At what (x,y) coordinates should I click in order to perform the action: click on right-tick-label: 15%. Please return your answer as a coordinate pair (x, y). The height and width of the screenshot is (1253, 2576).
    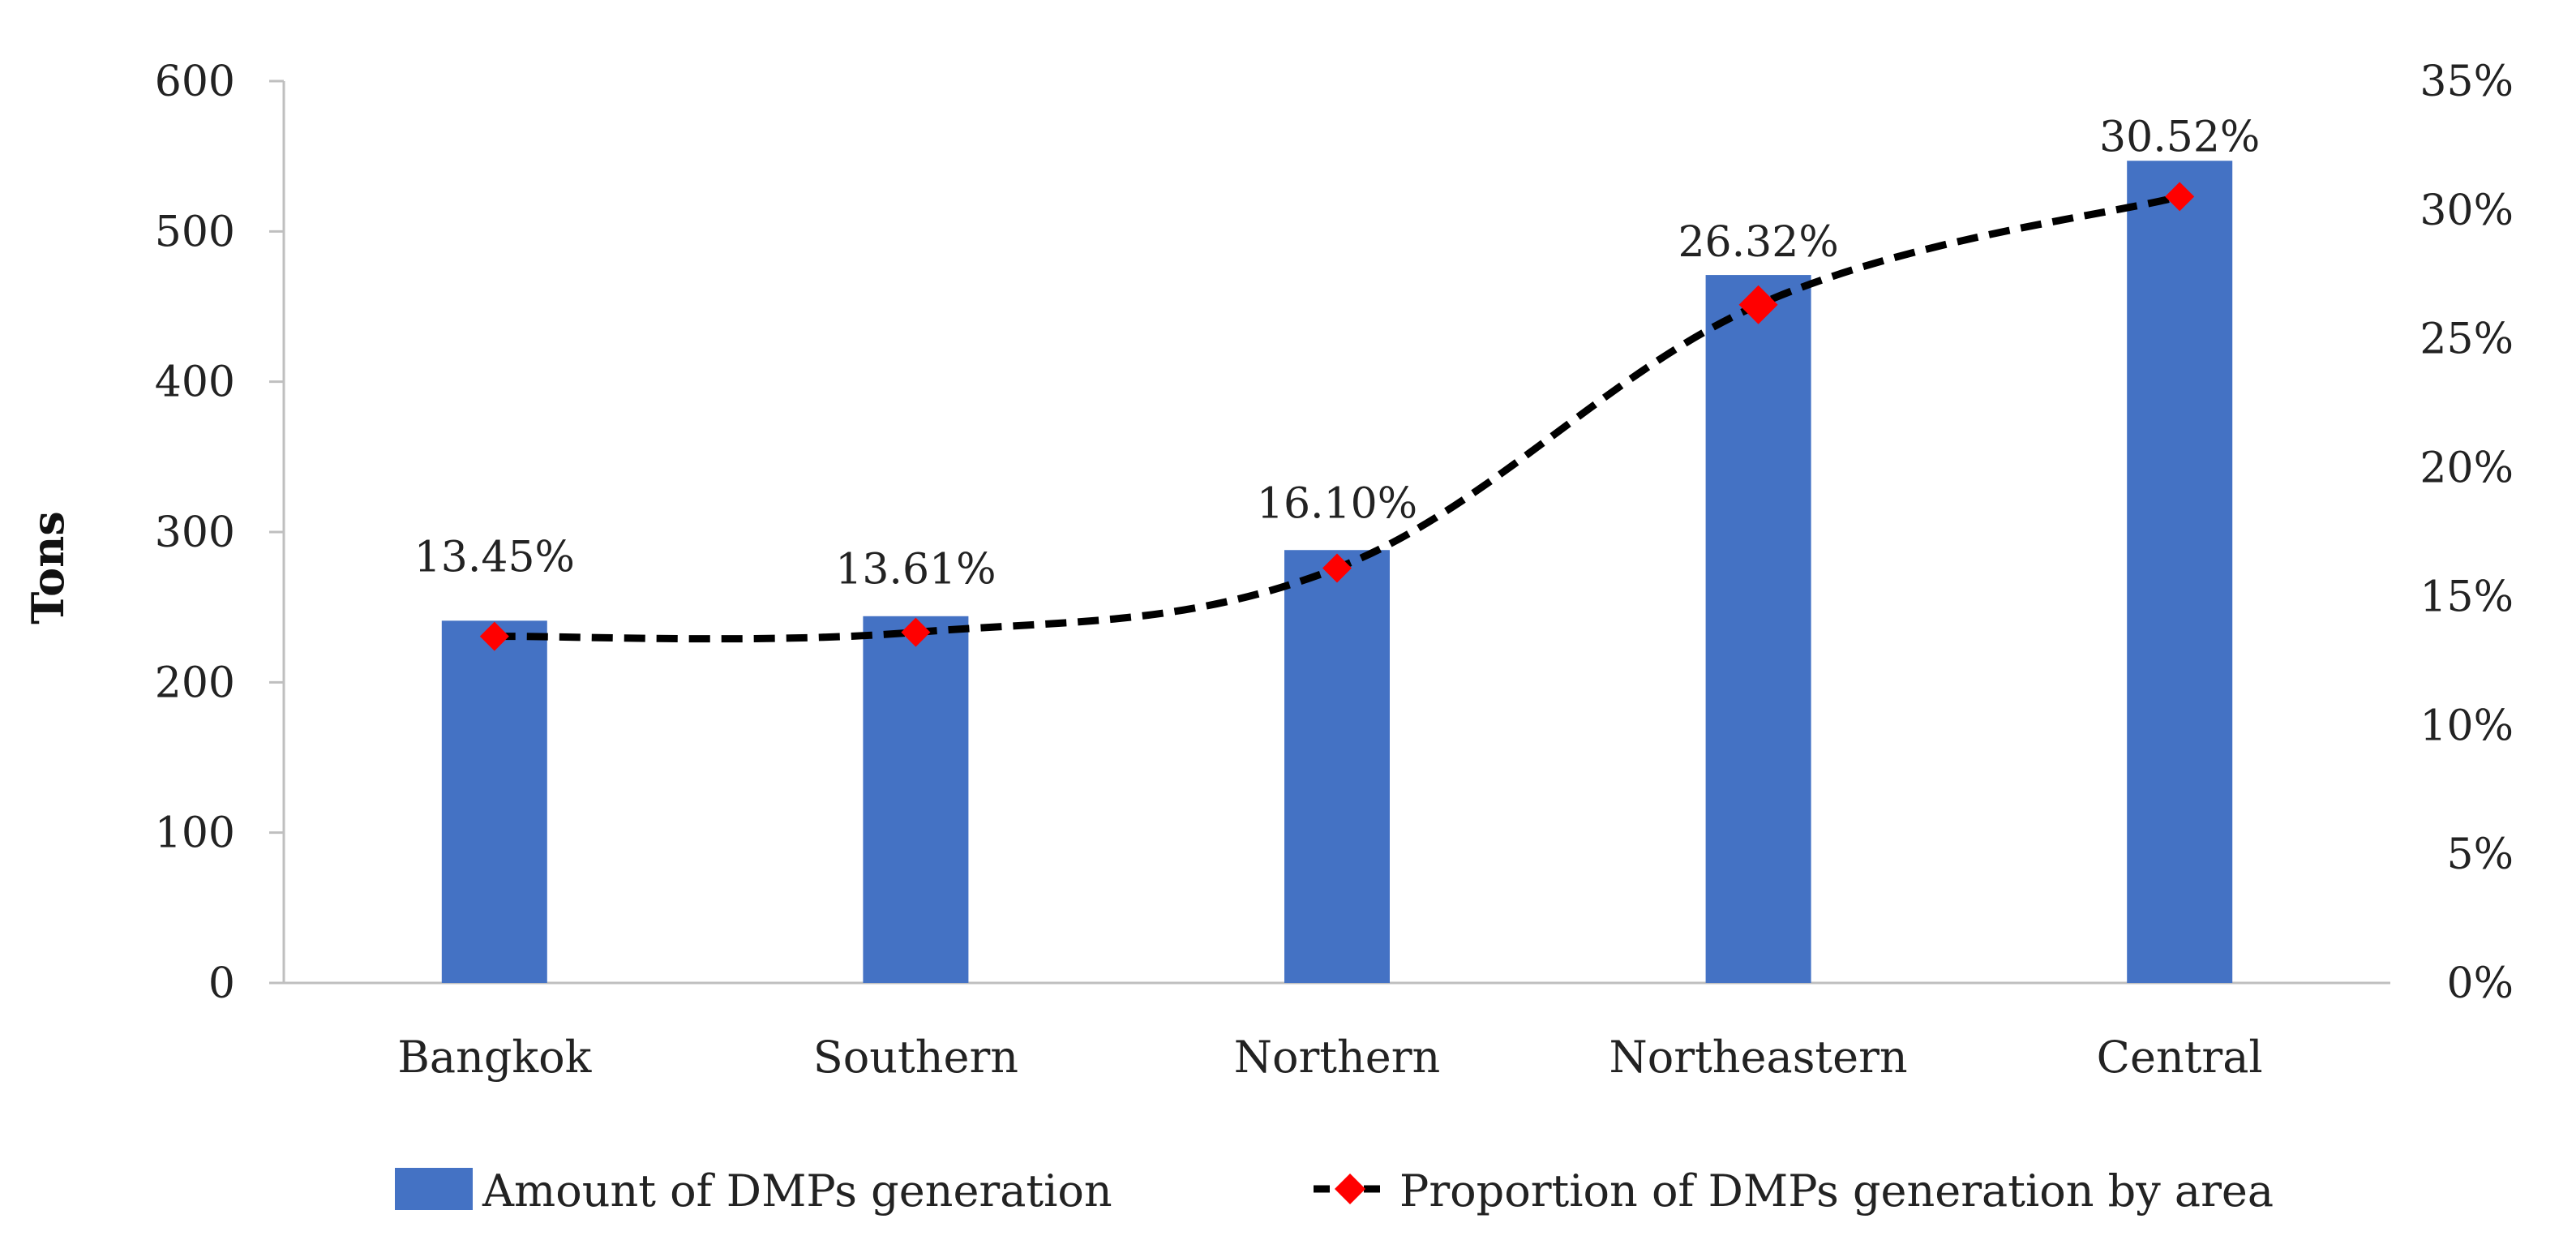
    Looking at the image, I should click on (2467, 597).